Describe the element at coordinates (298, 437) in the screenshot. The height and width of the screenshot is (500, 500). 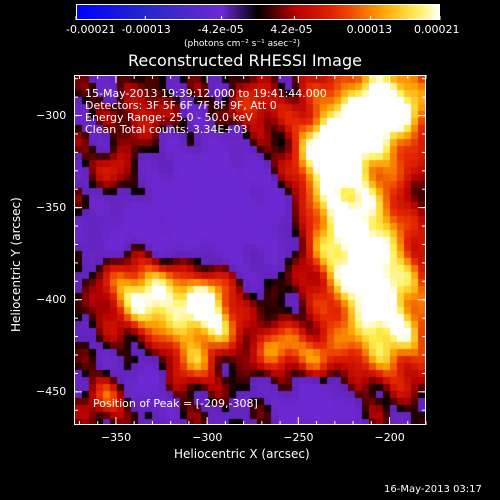
I see `x-tick-label: −250` at that location.